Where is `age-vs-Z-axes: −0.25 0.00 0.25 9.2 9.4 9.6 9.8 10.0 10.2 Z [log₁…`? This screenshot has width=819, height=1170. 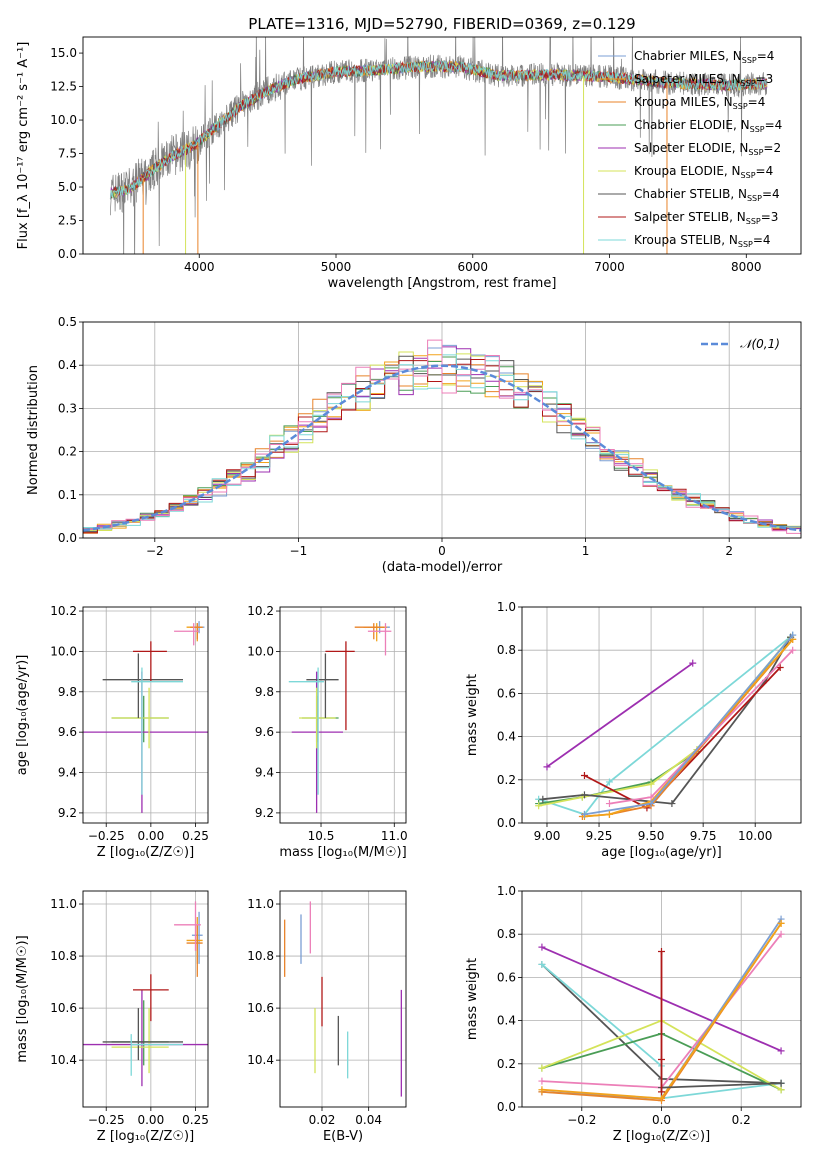 age-vs-Z-axes: −0.25 0.00 0.25 9.2 9.4 9.6 9.8 10.0 10.2 Z [log₁… is located at coordinates (112, 732).